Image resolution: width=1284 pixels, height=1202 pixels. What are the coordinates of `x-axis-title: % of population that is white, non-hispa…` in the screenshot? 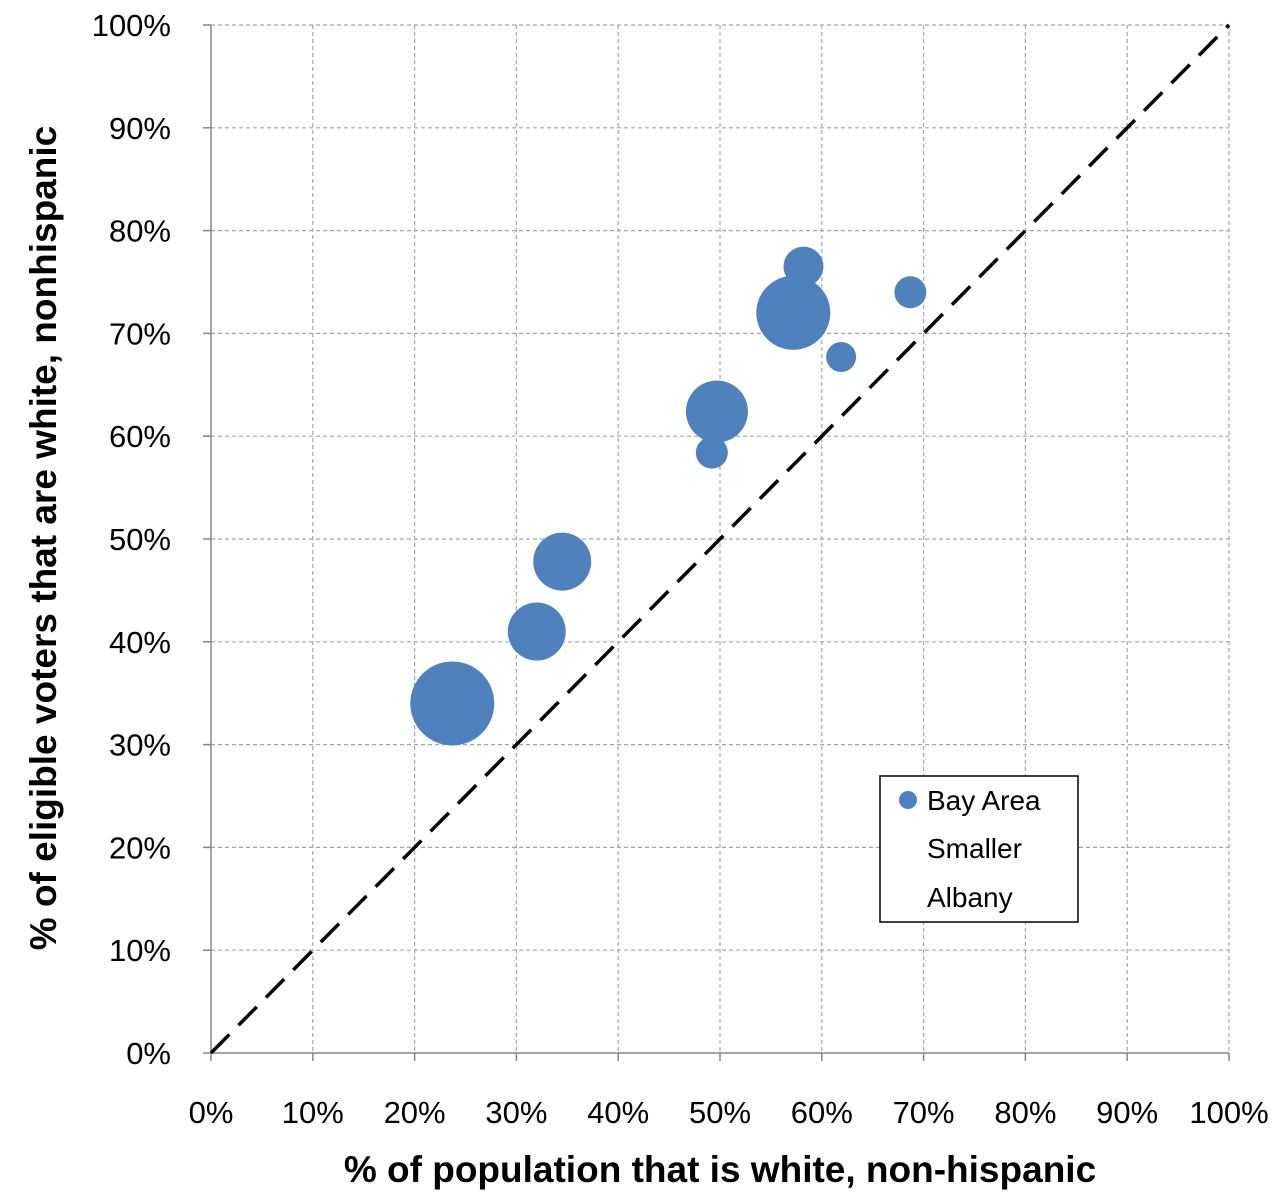 It's located at (720, 1169).